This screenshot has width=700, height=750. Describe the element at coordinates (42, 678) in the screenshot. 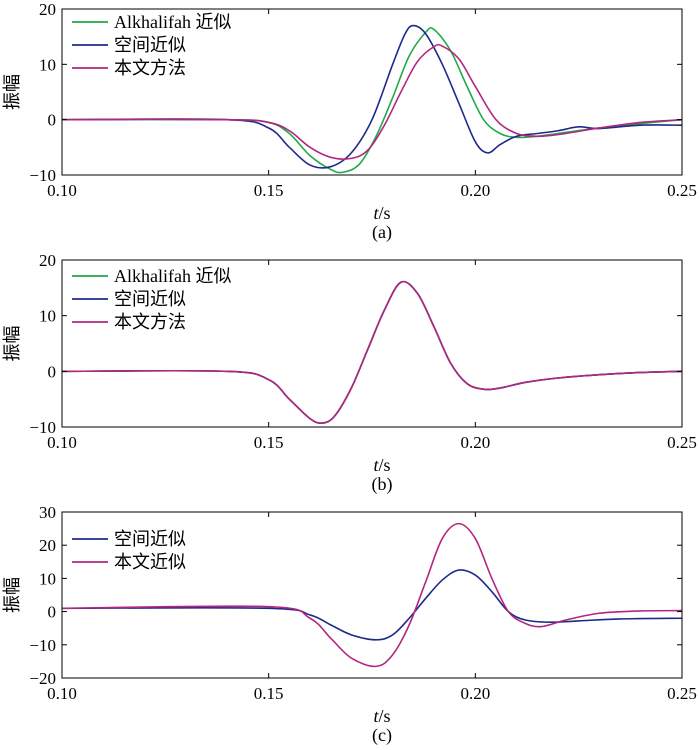

I see `y-tick-label: −20` at that location.